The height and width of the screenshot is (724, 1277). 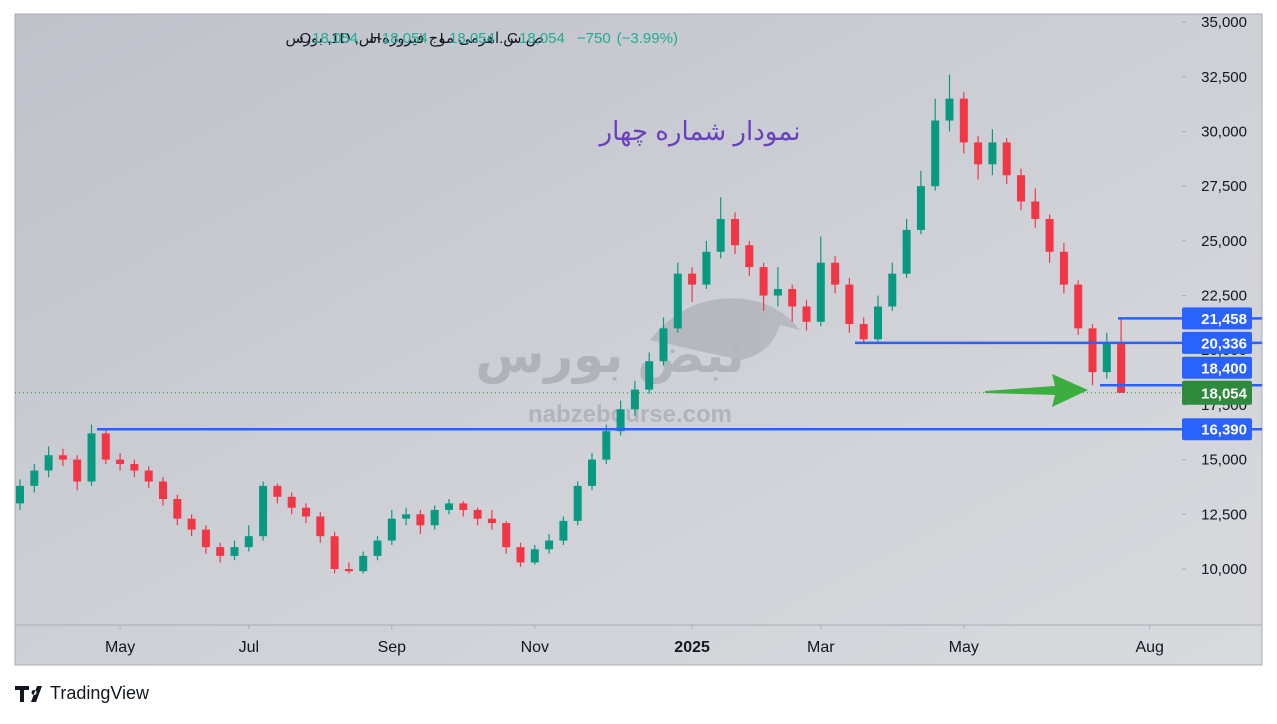 What do you see at coordinates (1224, 343) in the screenshot?
I see `level-price-label: 20,336` at bounding box center [1224, 343].